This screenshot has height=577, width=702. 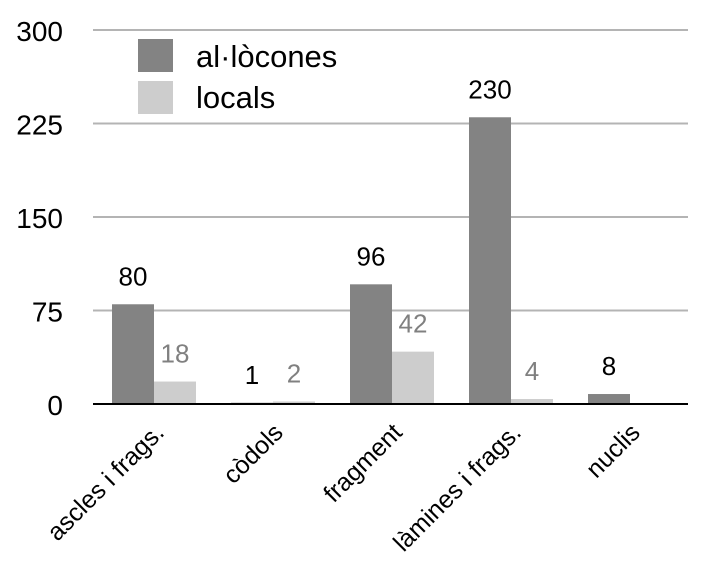 I want to click on bar-al-locones-ascles-i-frags, so click(x=133, y=354).